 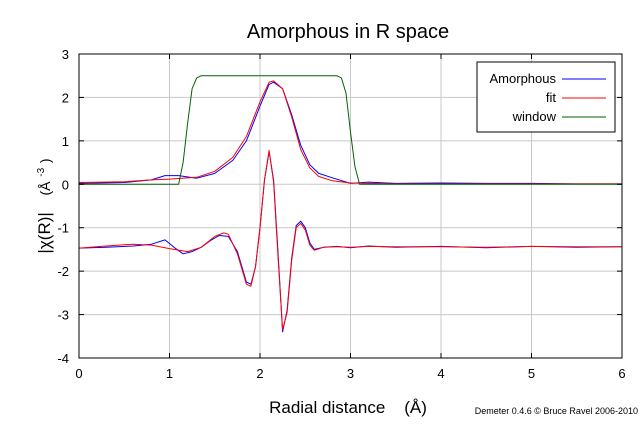 What do you see at coordinates (63, 315) in the screenshot?
I see `y-tick-label: -3` at bounding box center [63, 315].